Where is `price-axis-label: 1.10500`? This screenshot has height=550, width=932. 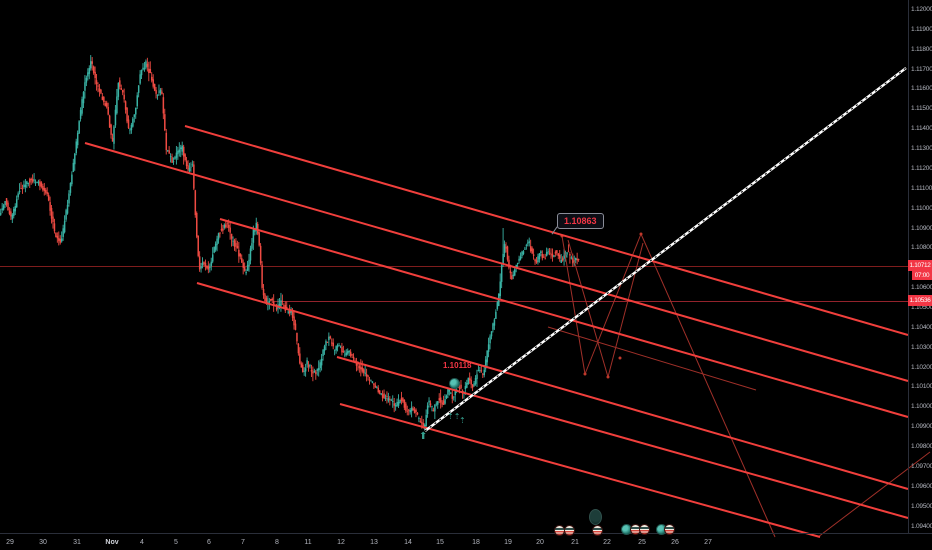
price-axis-label: 1.10500 is located at coordinates (921, 307).